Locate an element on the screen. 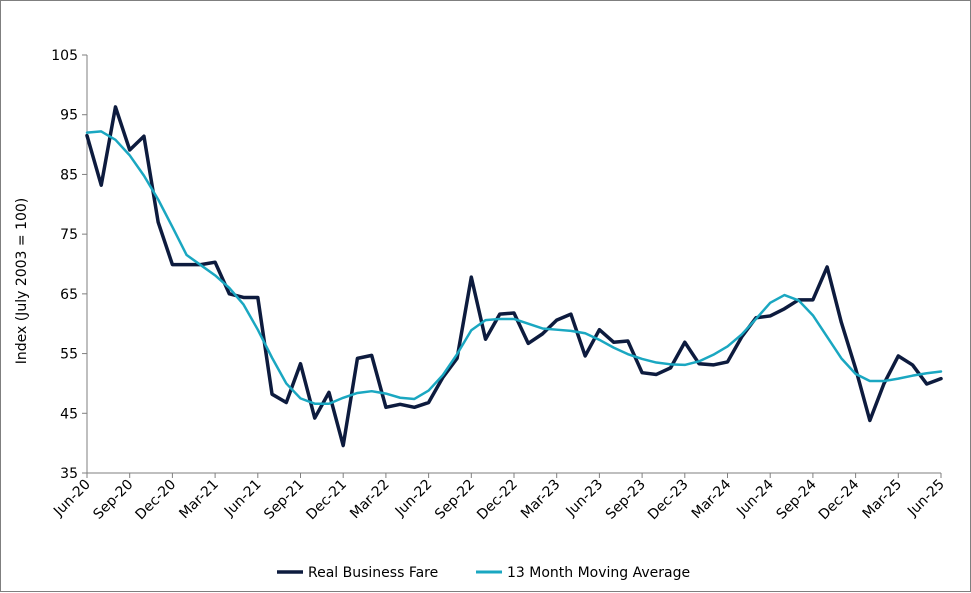 The height and width of the screenshot is (593, 971). x-tick-label: Mar-21 is located at coordinates (199, 500).